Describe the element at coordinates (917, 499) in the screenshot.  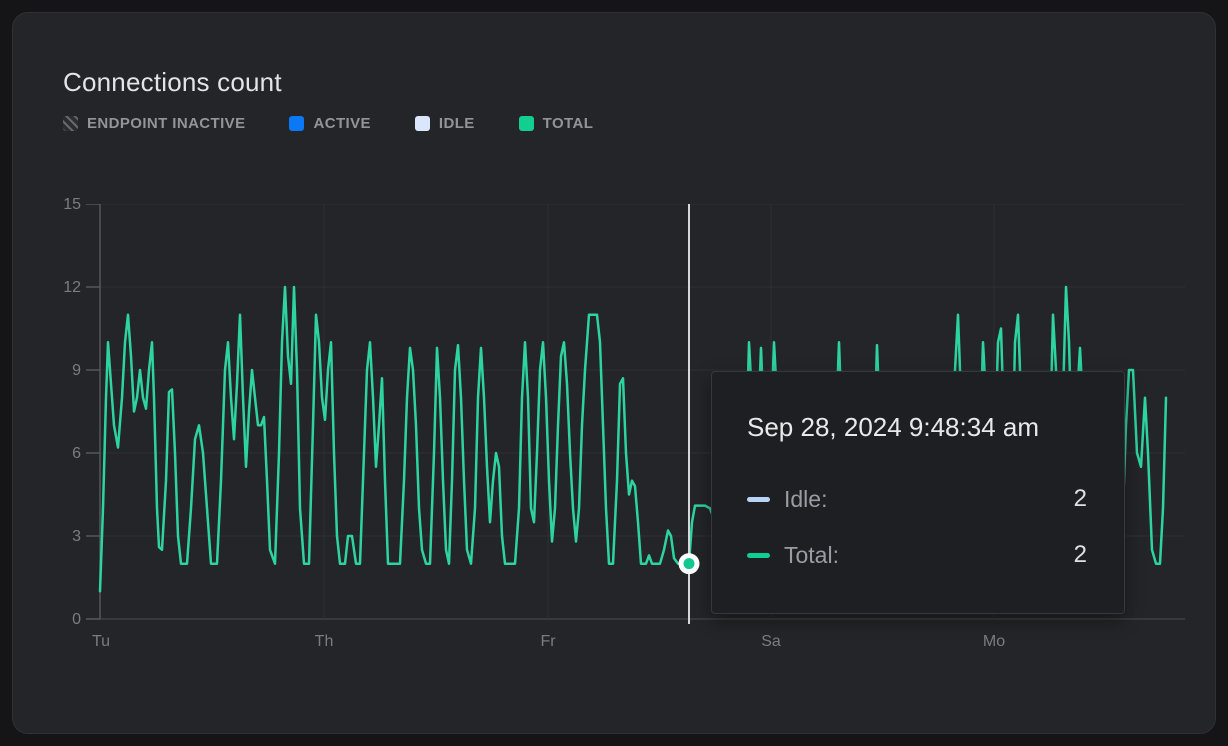
I see `tooltip-row-idle: Idle: 2` at that location.